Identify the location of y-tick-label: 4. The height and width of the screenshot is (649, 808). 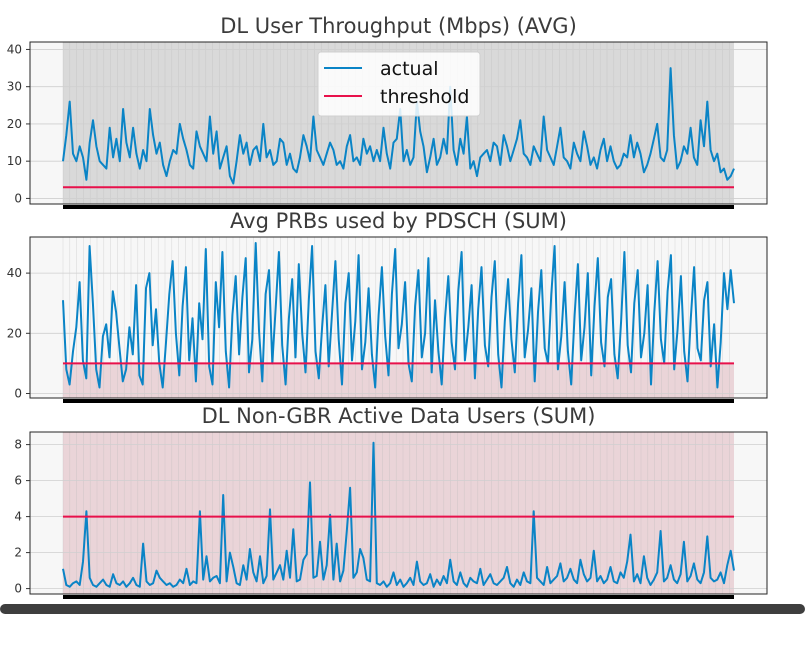
(18, 517).